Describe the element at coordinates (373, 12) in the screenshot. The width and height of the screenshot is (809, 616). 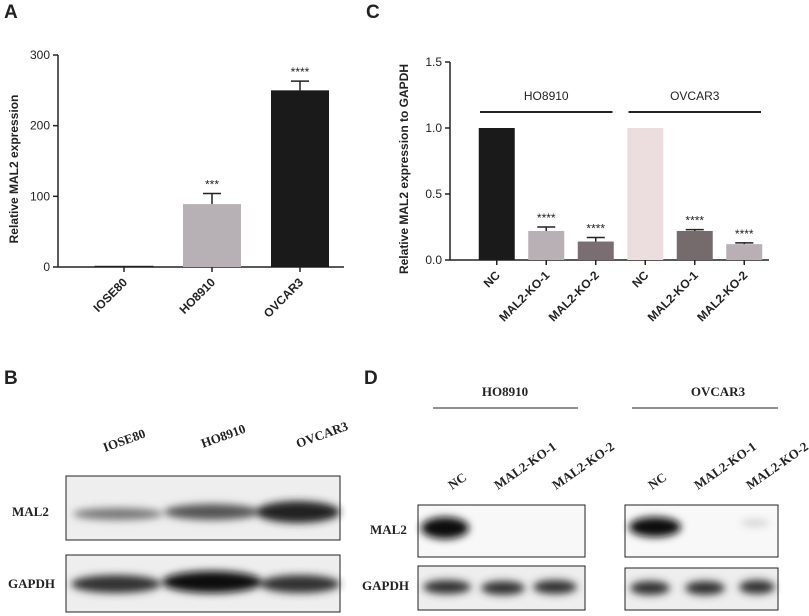
I see `panel-letter: C` at that location.